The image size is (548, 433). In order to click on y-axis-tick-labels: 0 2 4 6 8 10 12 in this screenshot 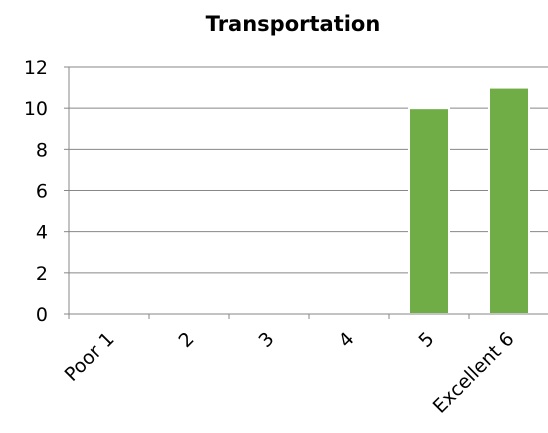, I will do `click(36, 191)`.